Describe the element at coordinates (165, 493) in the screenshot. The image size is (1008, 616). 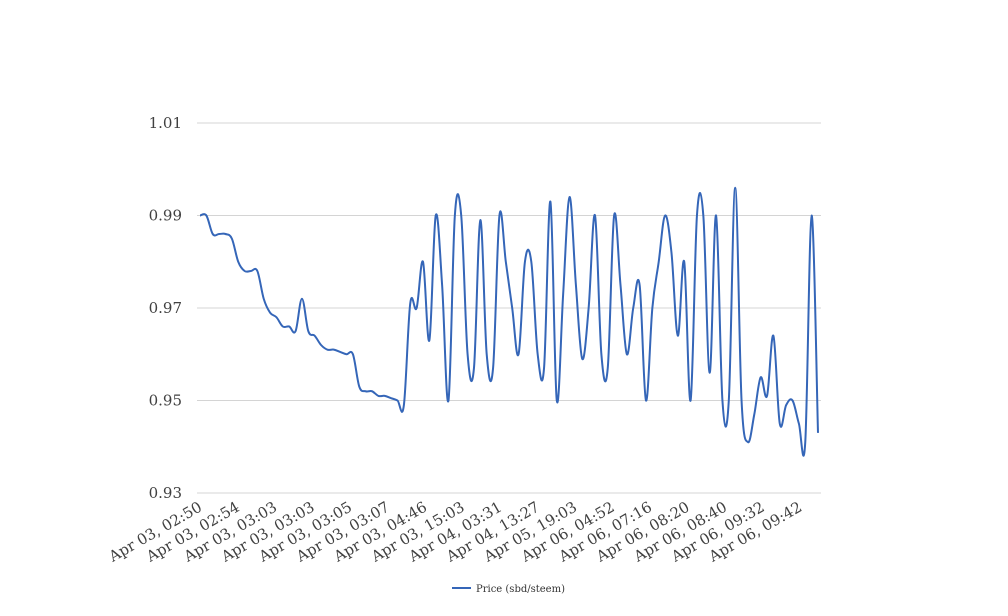
I see `y-tick-label: 0.93` at that location.